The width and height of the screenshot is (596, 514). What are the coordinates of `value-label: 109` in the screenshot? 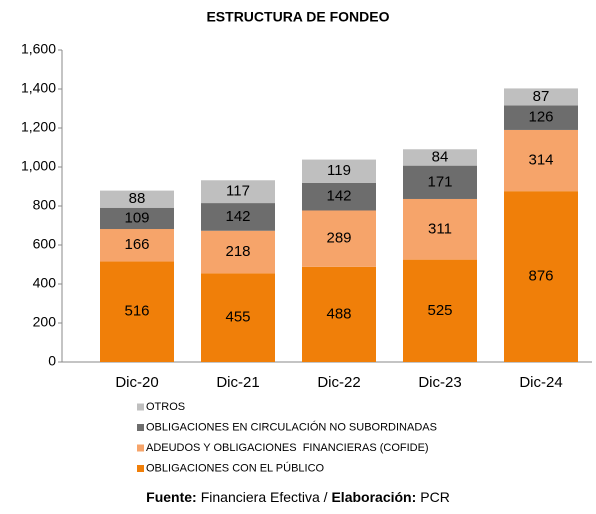 It's located at (136, 217).